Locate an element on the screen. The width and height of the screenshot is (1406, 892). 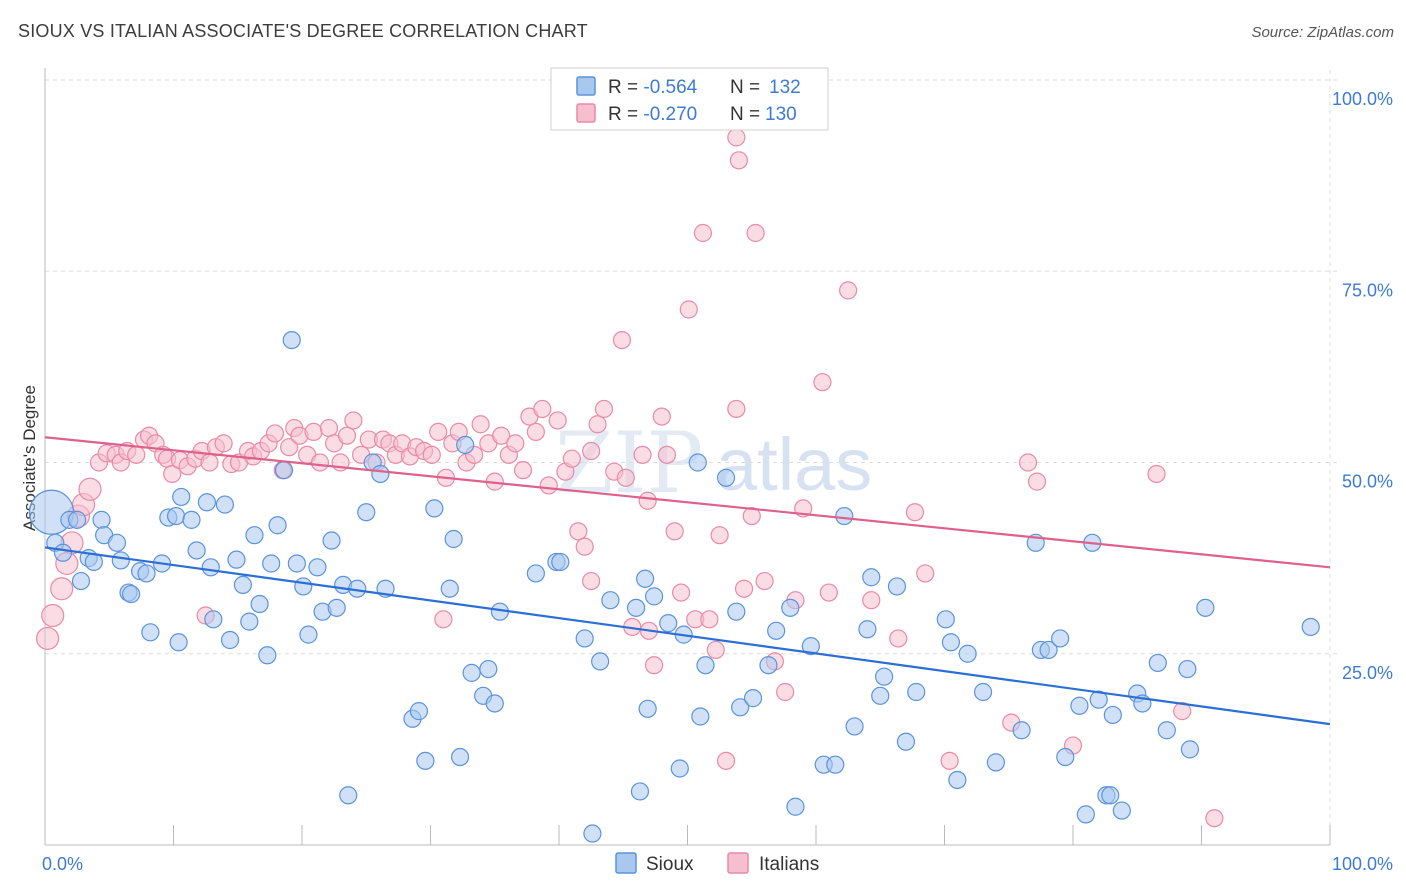
x-tick-labels: 0.0% 100.0% is located at coordinates (717, 864).